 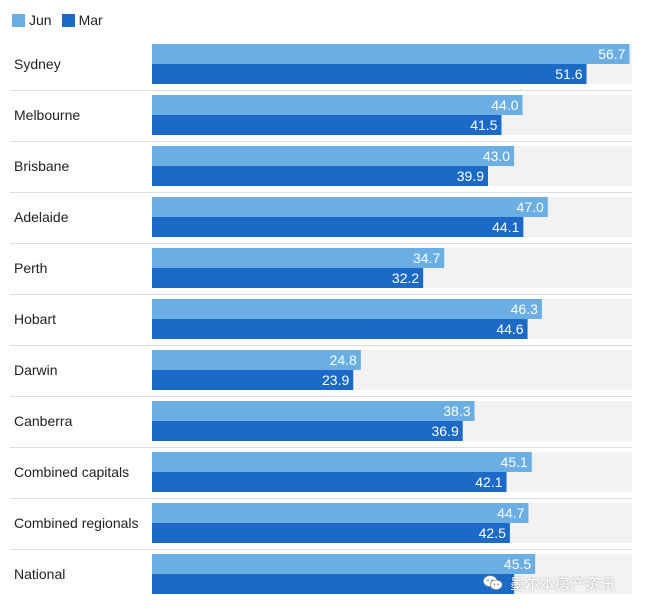 What do you see at coordinates (426, 258) in the screenshot?
I see `value-label-jun-perth: 34.7` at bounding box center [426, 258].